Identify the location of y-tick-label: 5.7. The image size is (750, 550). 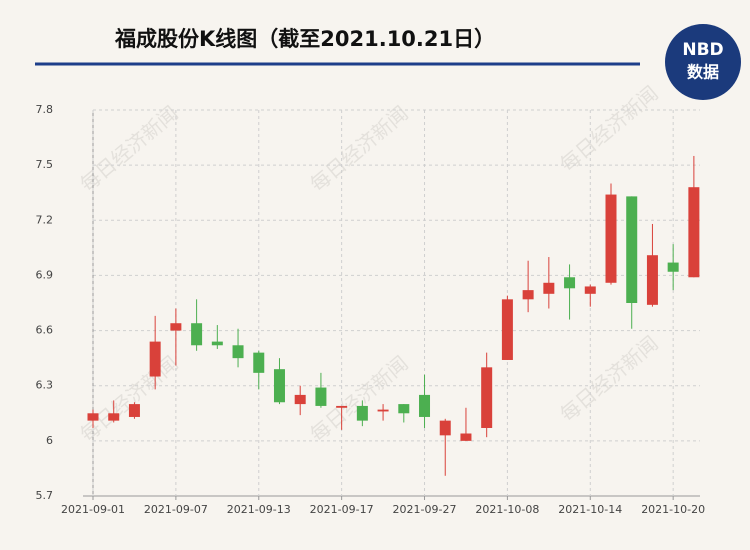
(45, 495).